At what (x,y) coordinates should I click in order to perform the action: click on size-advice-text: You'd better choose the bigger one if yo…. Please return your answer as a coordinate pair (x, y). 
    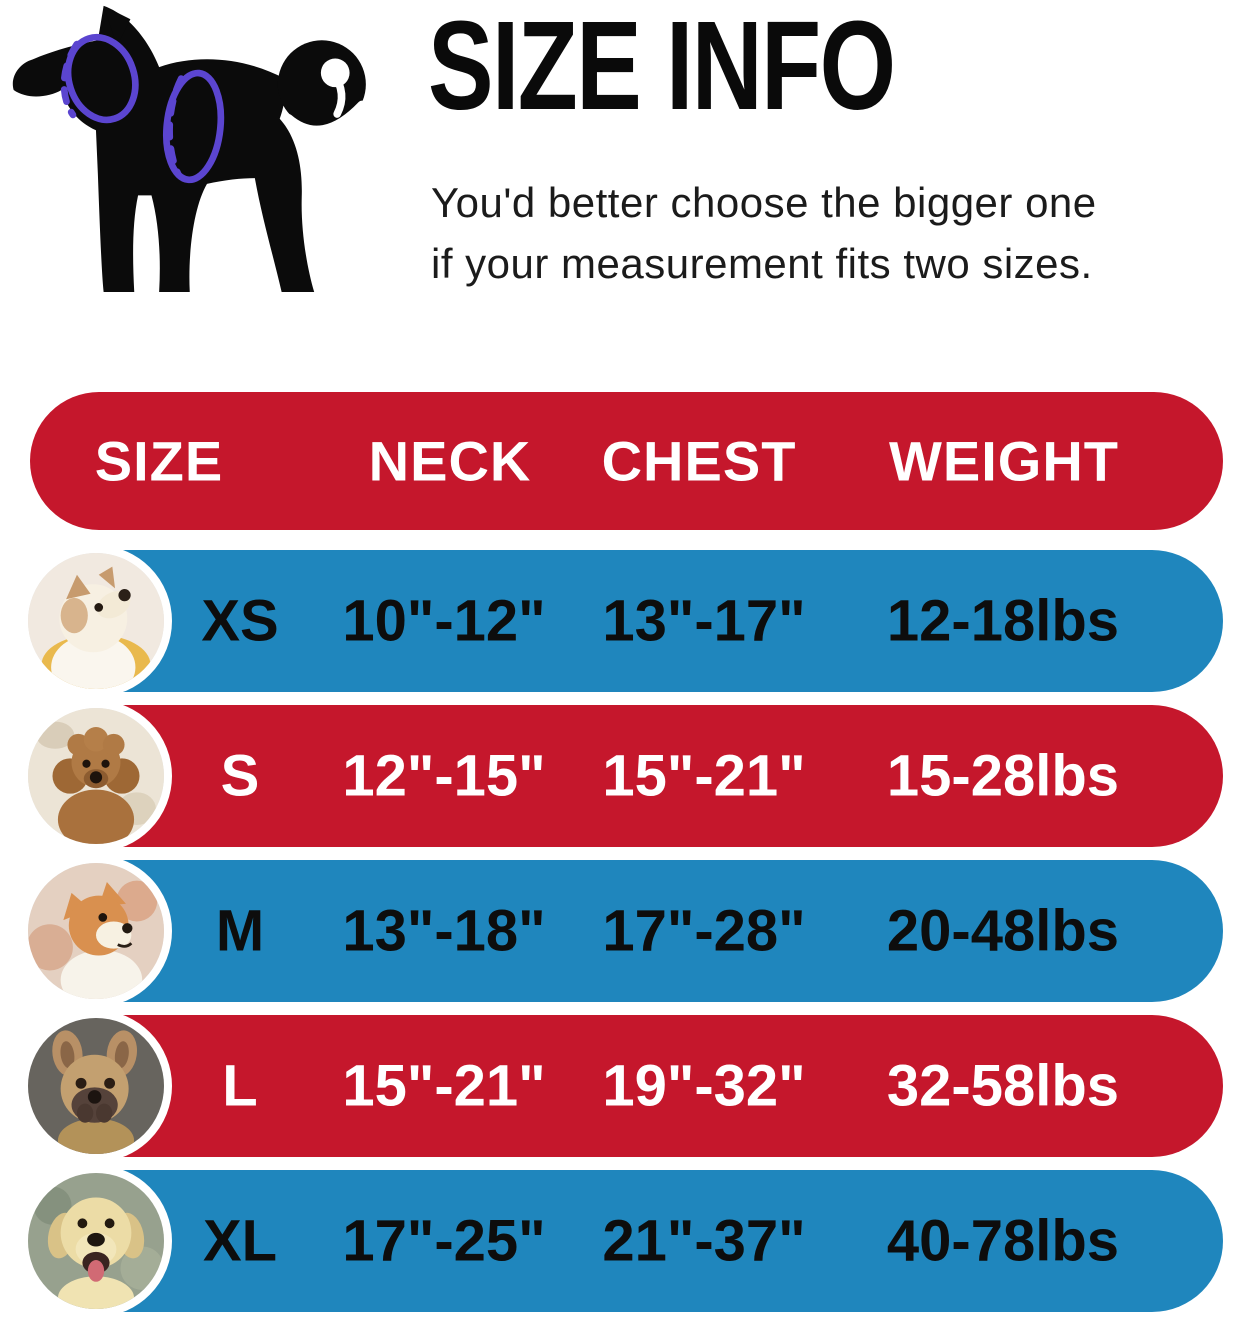
    Looking at the image, I should click on (764, 233).